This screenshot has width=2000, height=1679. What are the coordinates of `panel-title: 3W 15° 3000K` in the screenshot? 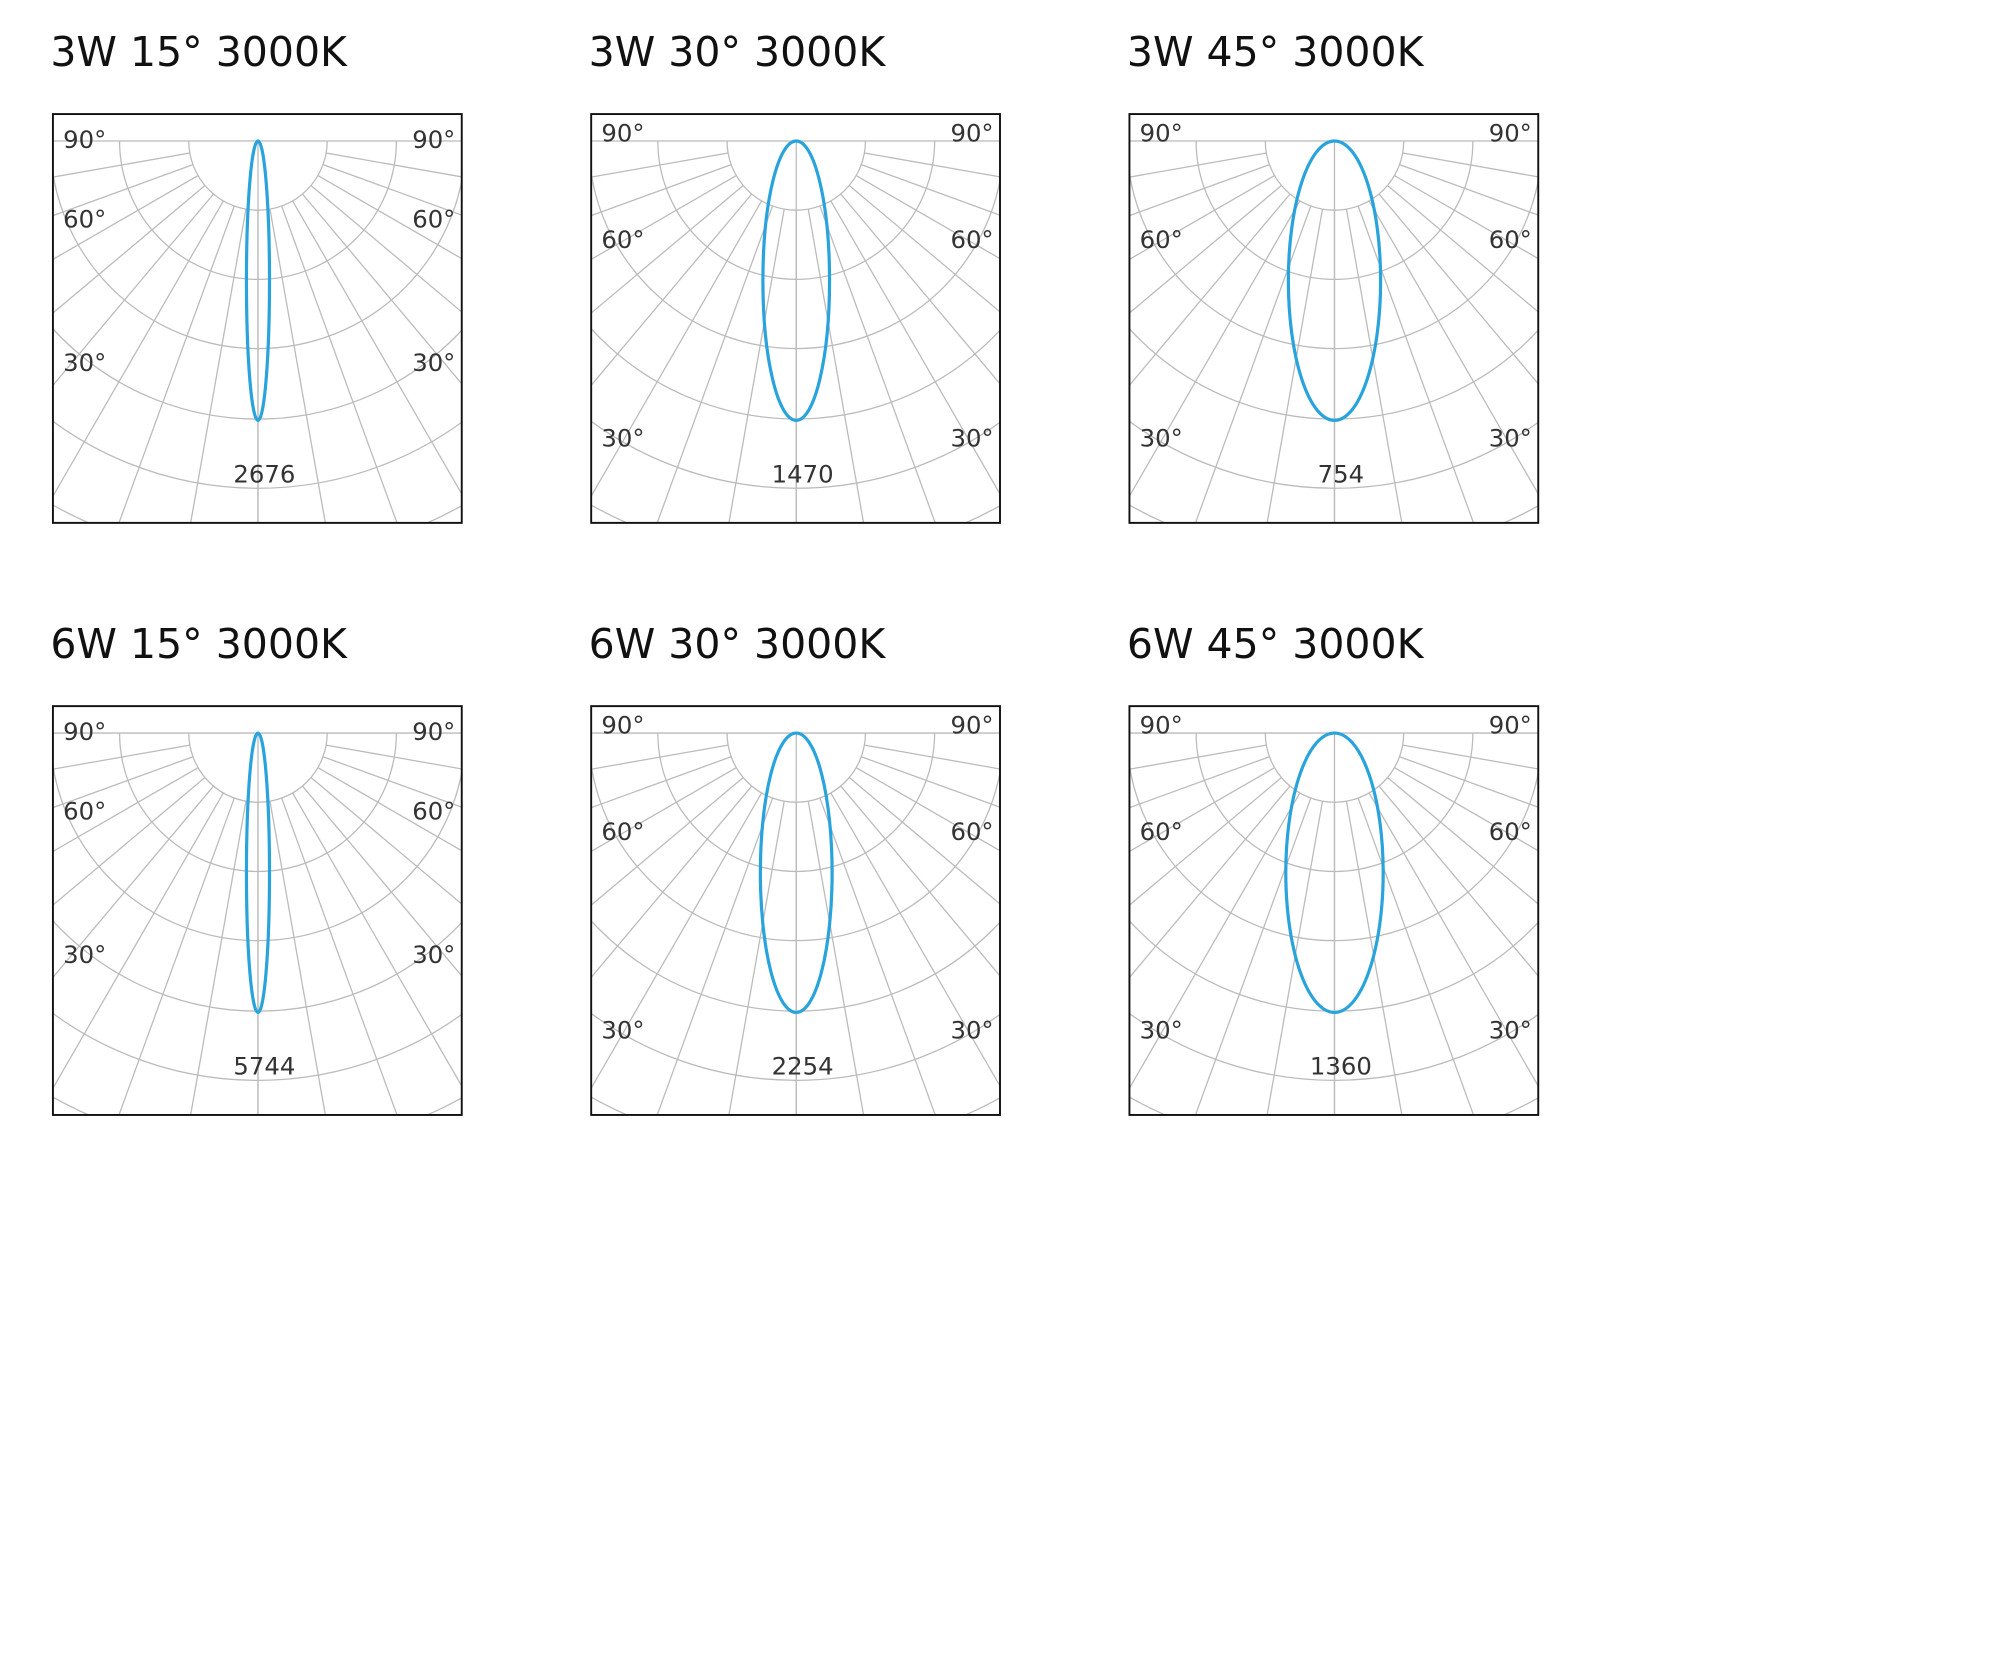 It's located at (199, 52).